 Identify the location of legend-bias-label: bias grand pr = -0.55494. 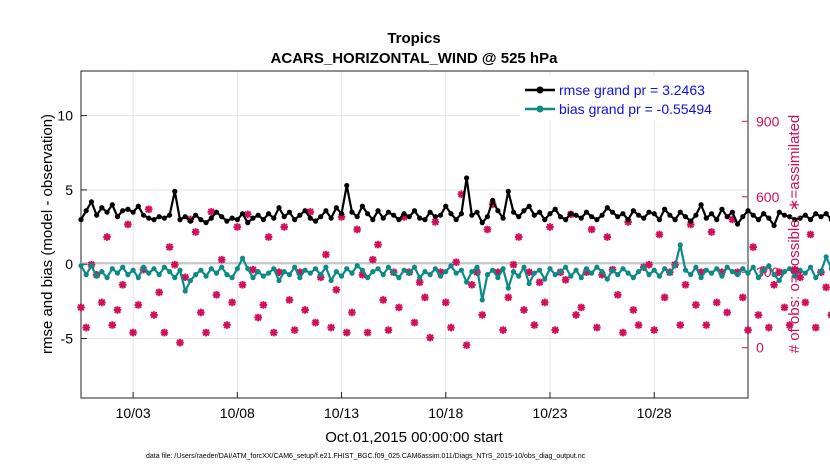
(635, 109).